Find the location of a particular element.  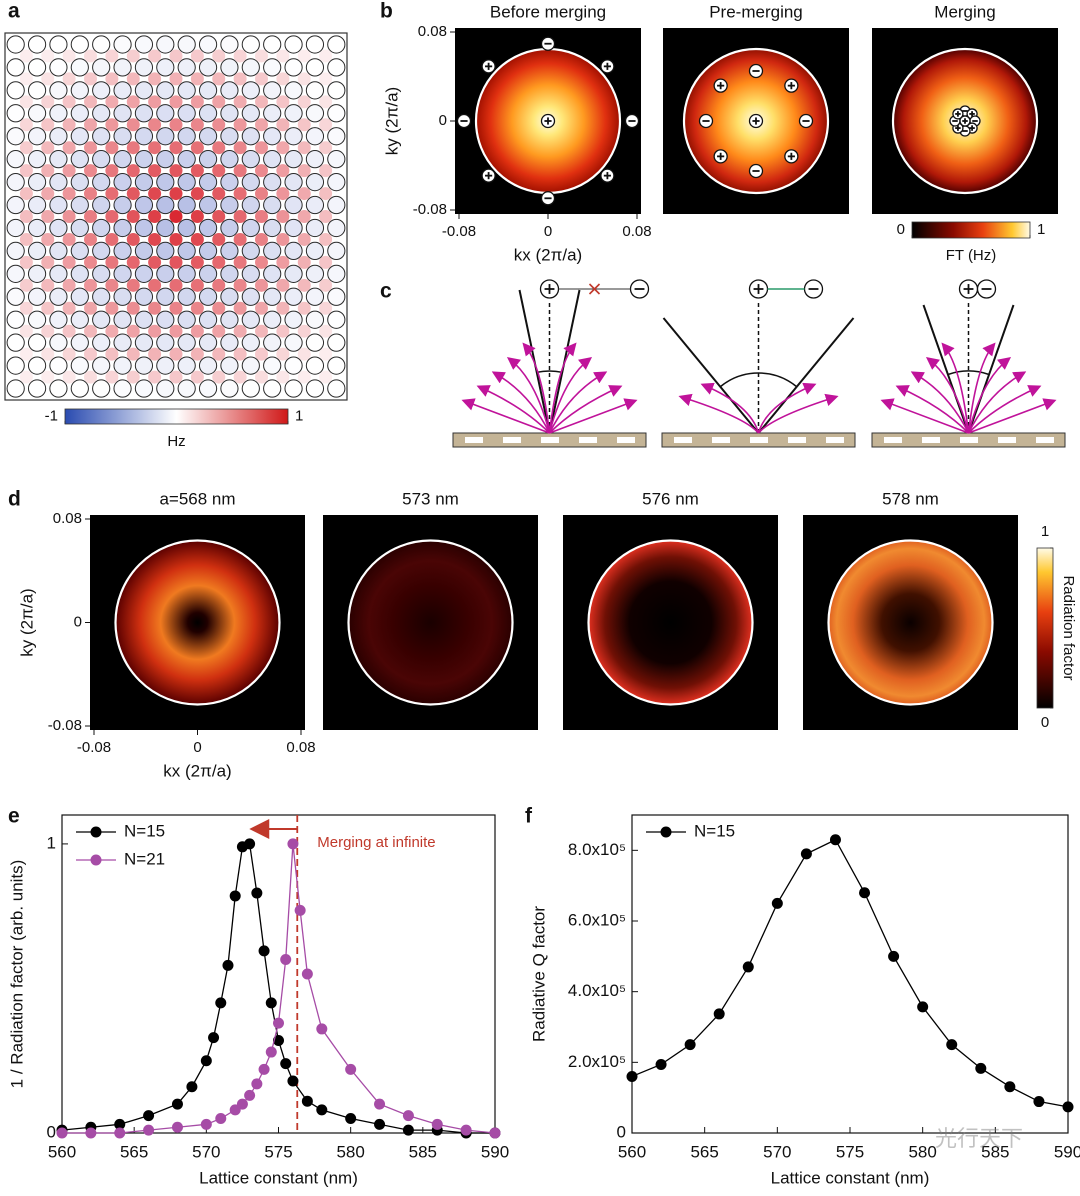

x-tick-label: 565 is located at coordinates (134, 1151).